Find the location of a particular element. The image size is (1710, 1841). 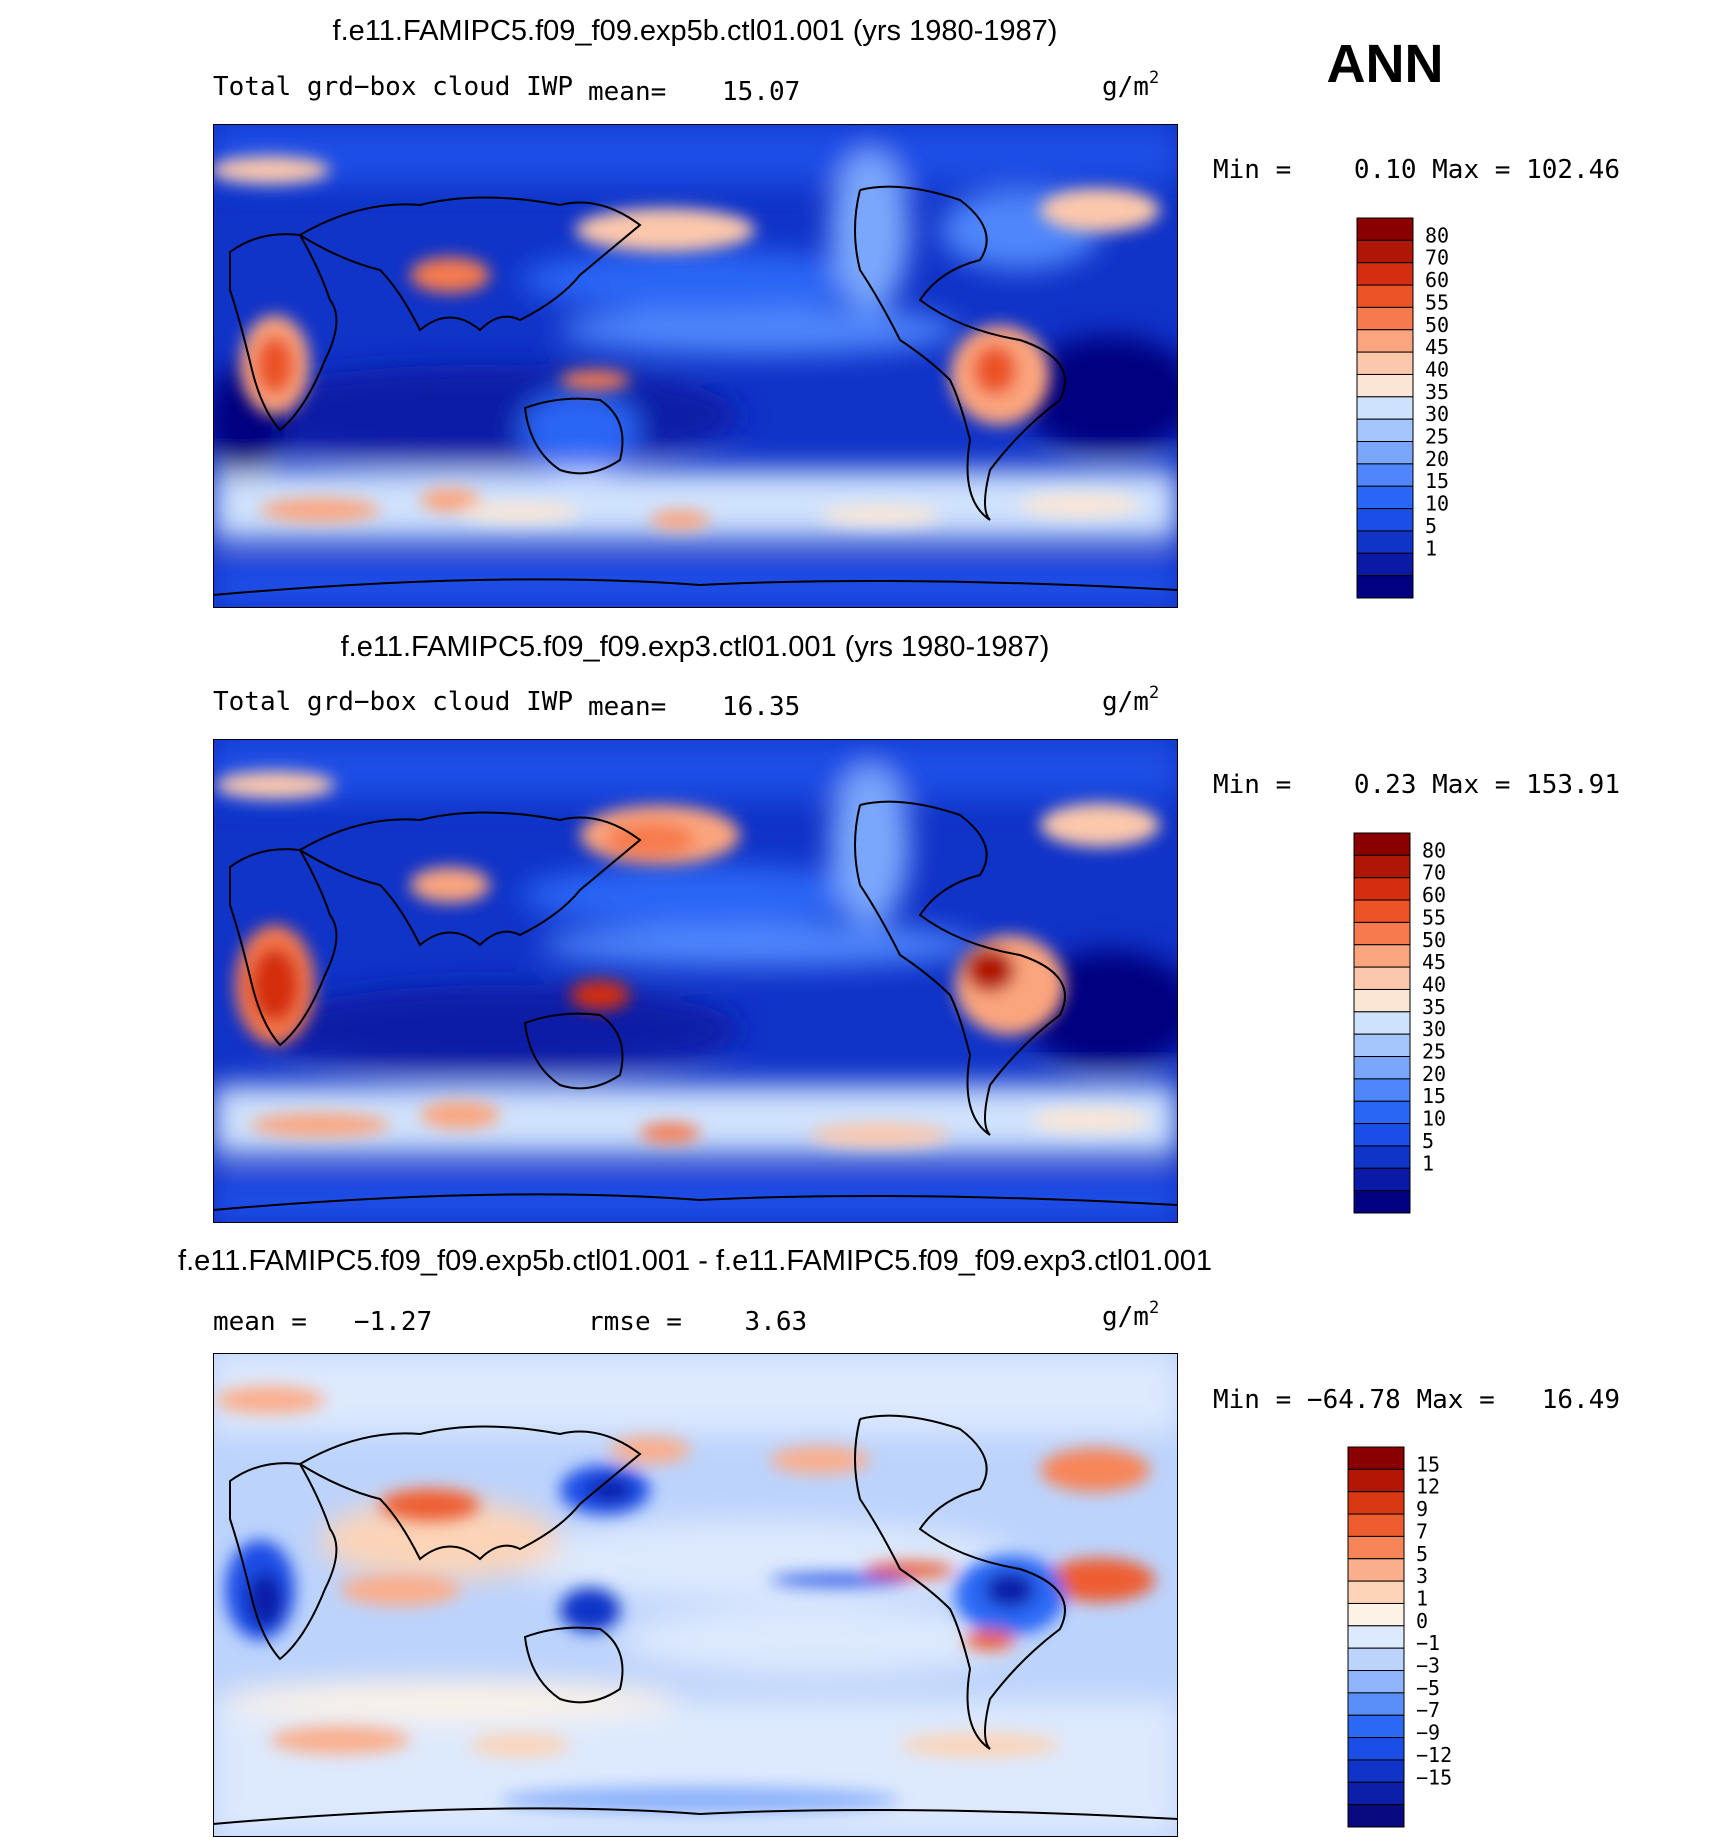

colorbar-tick-label: 80 is located at coordinates (1434, 850).